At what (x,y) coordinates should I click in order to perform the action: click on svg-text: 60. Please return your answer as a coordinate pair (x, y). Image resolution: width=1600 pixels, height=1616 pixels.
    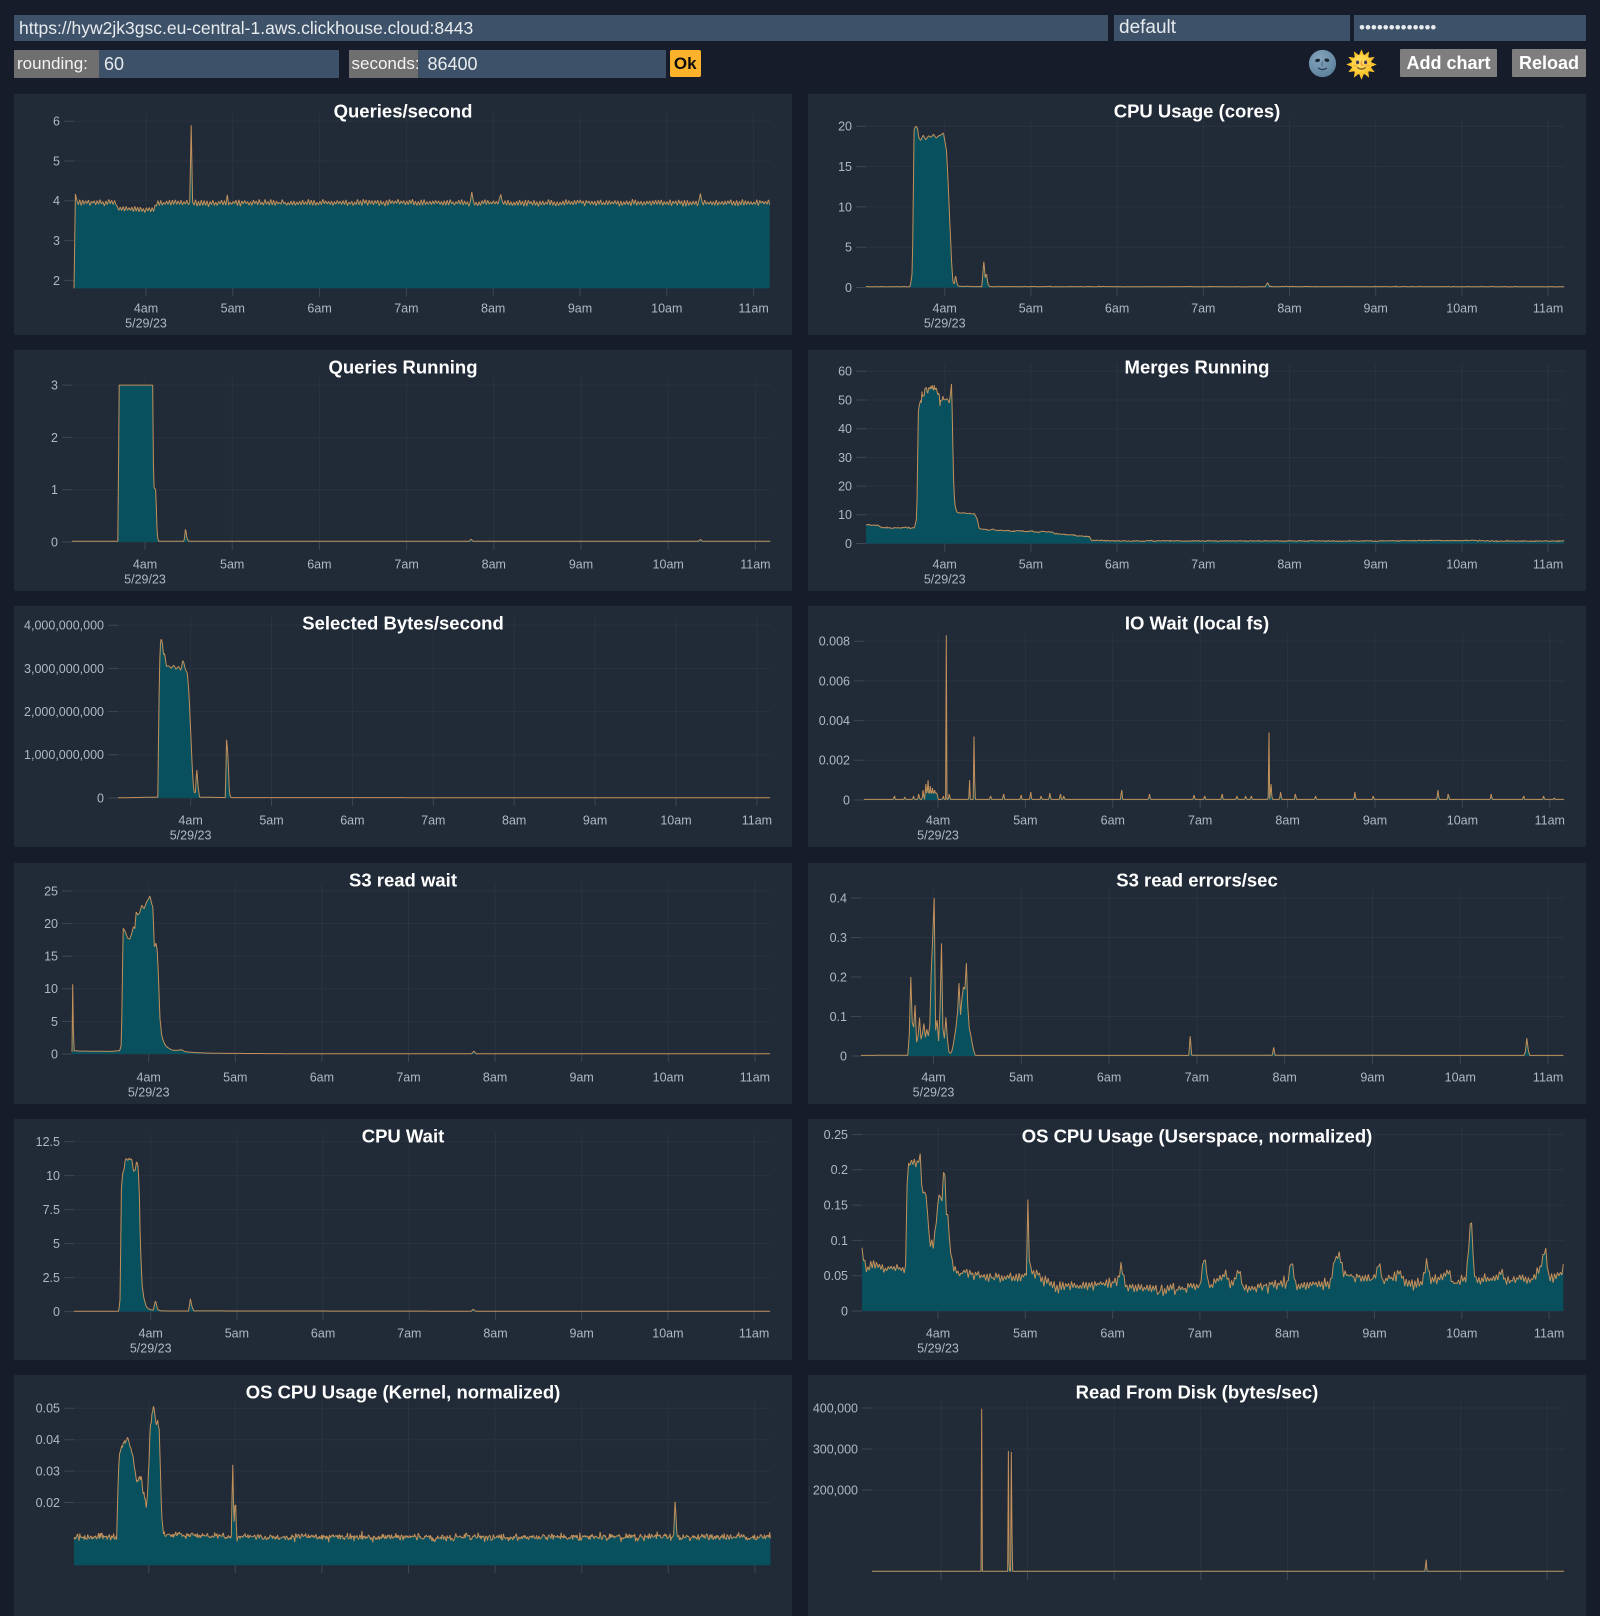
    Looking at the image, I should click on (845, 372).